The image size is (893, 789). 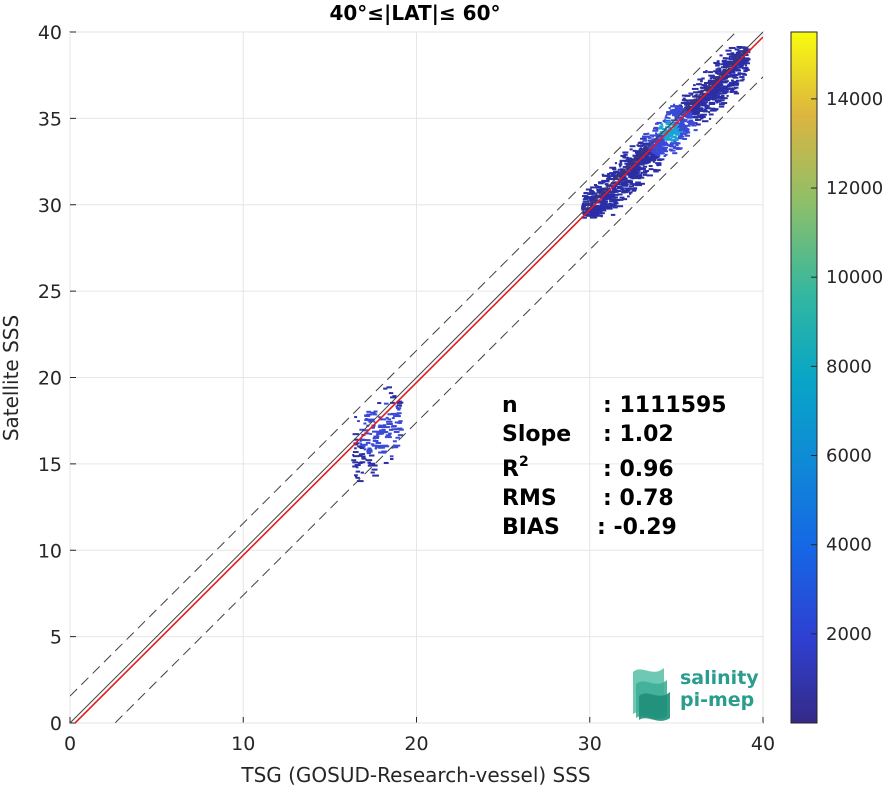 I want to click on stat-n-label: n, so click(x=510, y=405).